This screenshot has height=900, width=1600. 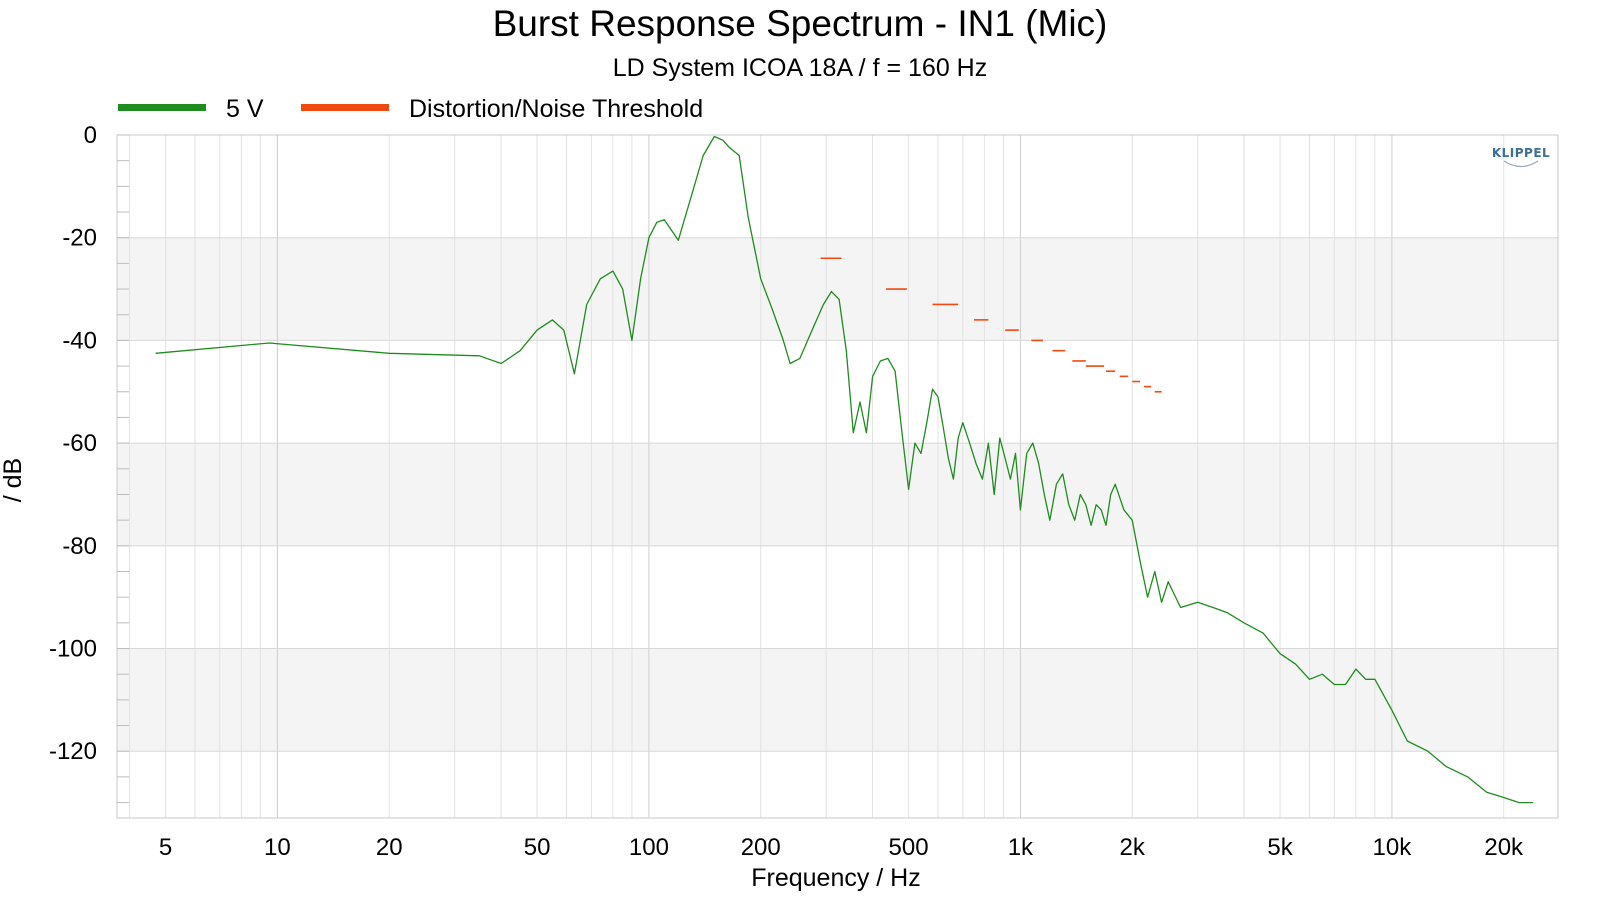 I want to click on x-tick-label: 100, so click(x=649, y=847).